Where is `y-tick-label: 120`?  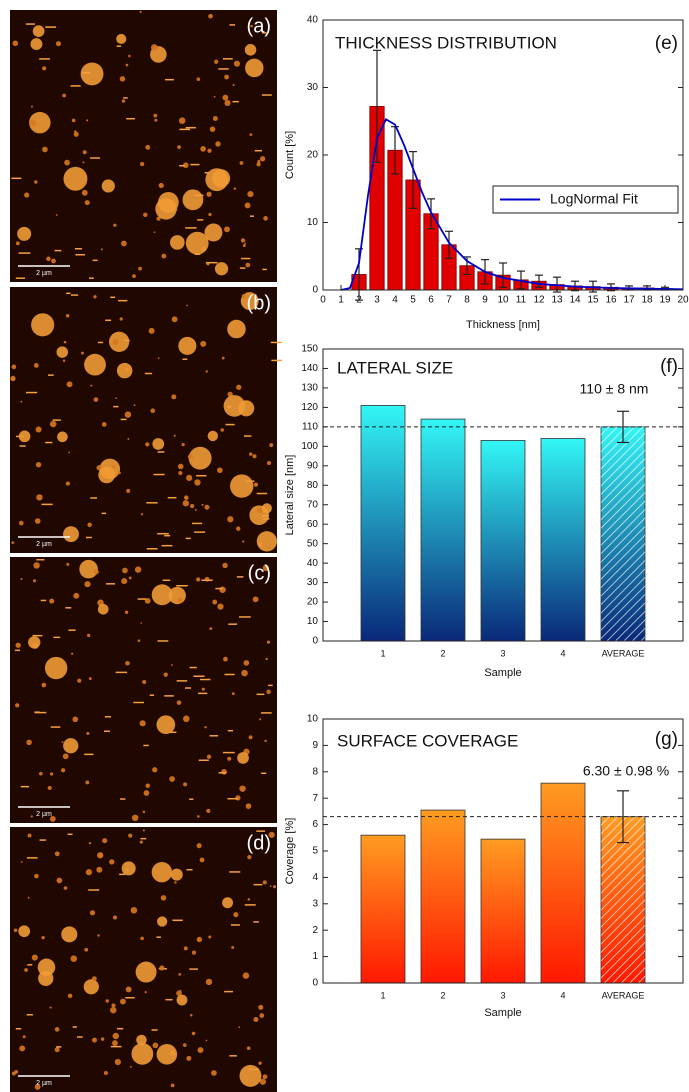 y-tick-label: 120 is located at coordinates (309, 407).